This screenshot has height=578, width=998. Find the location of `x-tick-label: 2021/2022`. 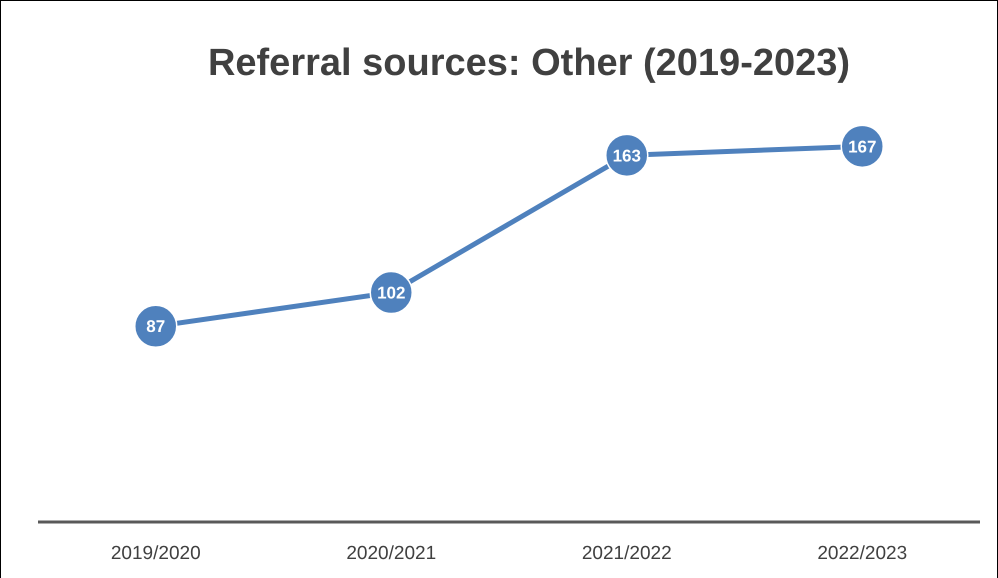

x-tick-label: 2021/2022 is located at coordinates (627, 553).